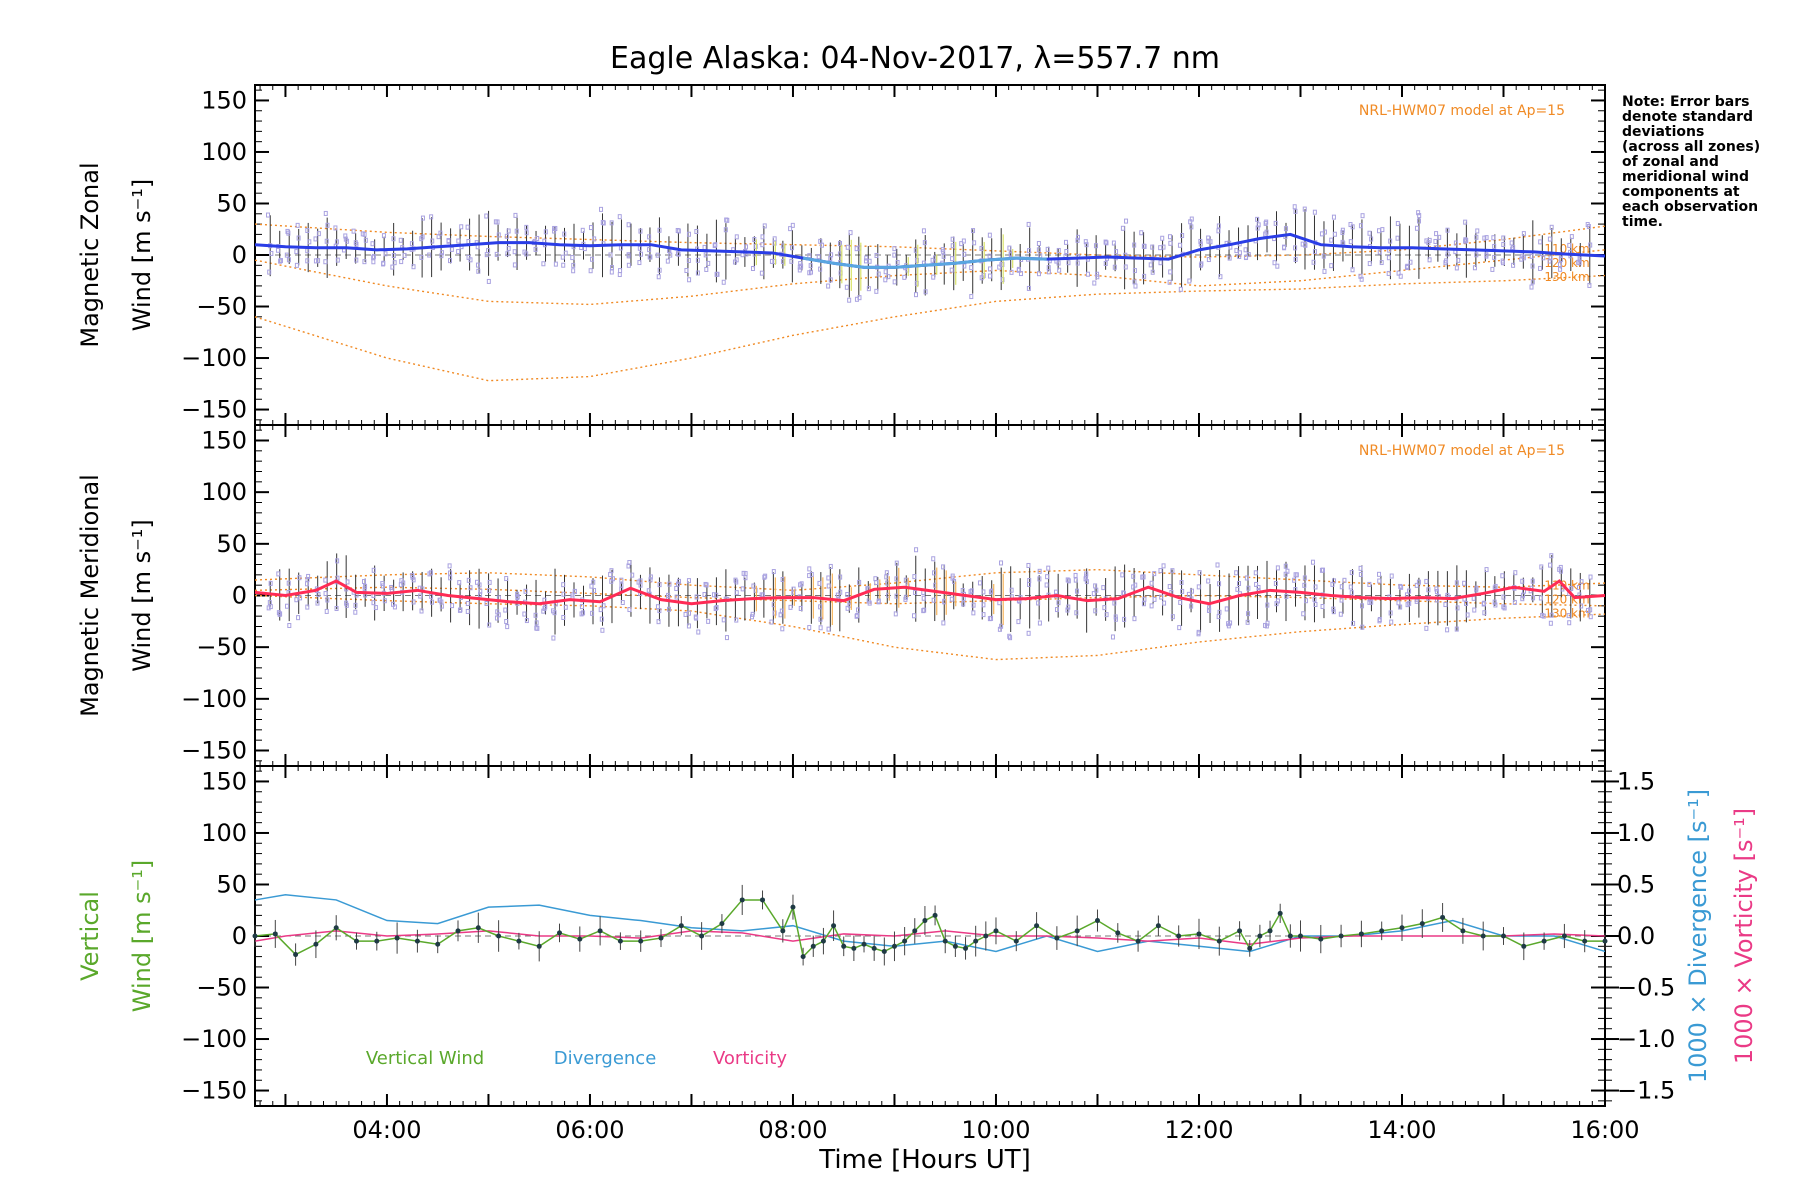 The image size is (1800, 1200). I want to click on note-line: of zonal and, so click(1670, 162).